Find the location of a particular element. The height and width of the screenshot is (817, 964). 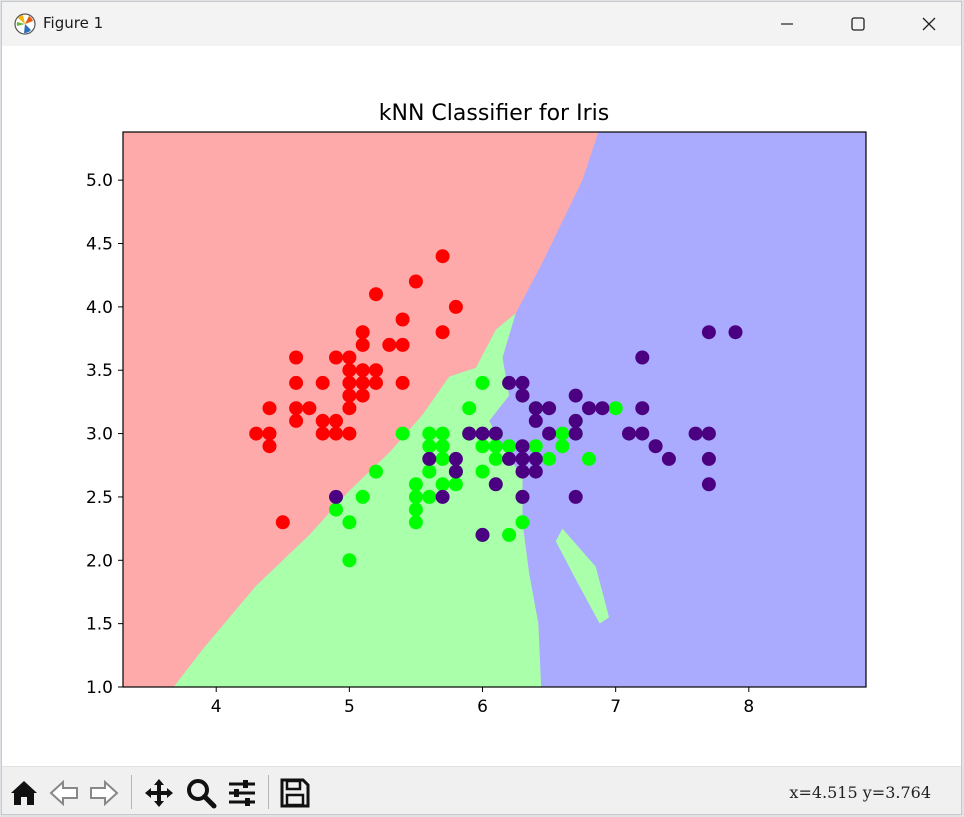

y-tick-label: 1.5 is located at coordinates (99, 625).